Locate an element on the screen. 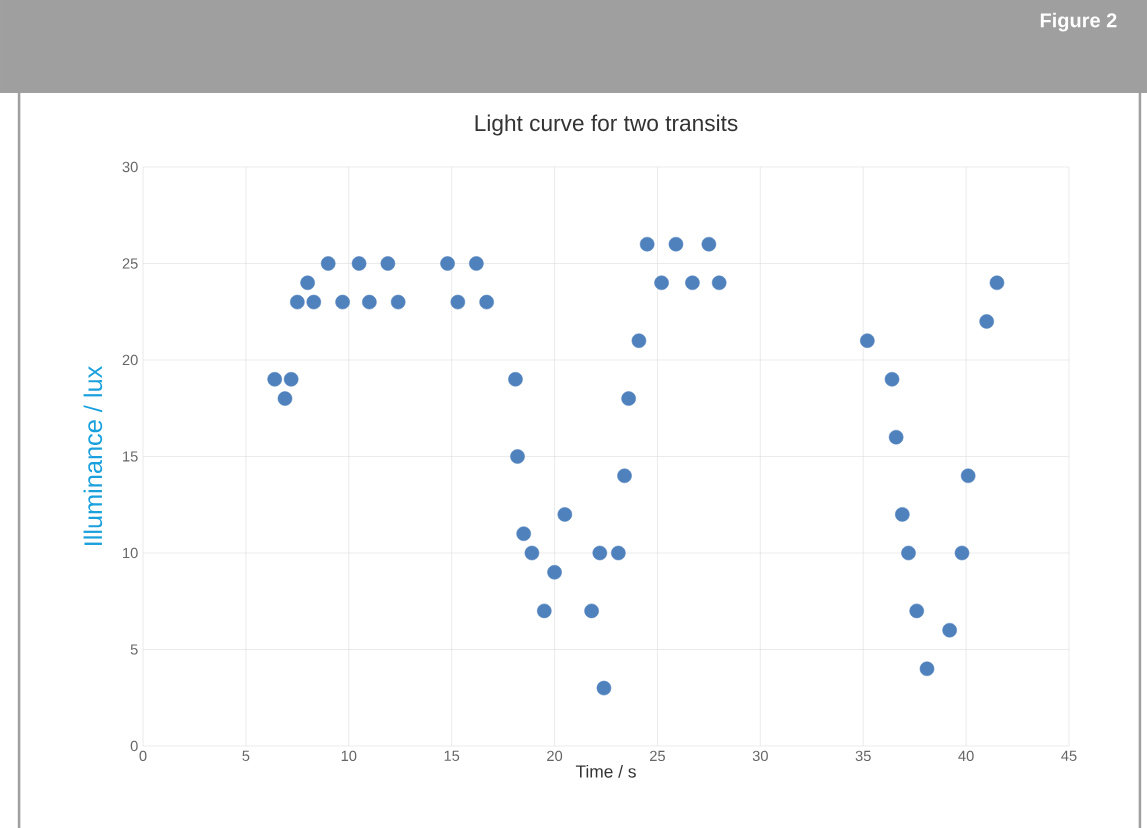 The width and height of the screenshot is (1147, 828). x-tick-label: 5 is located at coordinates (246, 755).